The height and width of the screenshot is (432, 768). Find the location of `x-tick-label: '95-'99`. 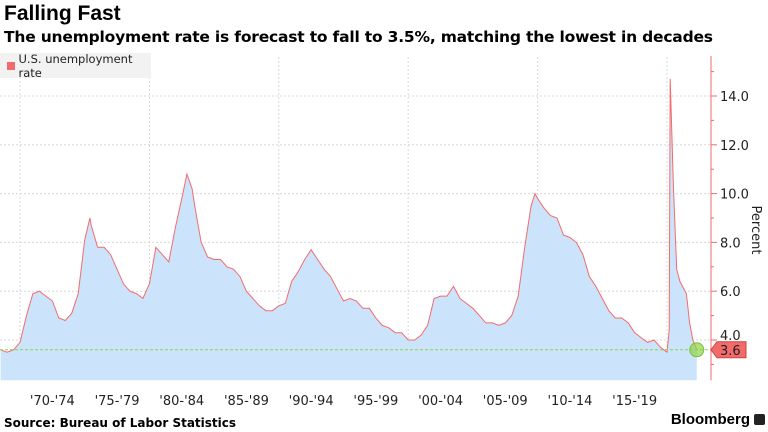

x-tick-label: '95-'99 is located at coordinates (375, 401).